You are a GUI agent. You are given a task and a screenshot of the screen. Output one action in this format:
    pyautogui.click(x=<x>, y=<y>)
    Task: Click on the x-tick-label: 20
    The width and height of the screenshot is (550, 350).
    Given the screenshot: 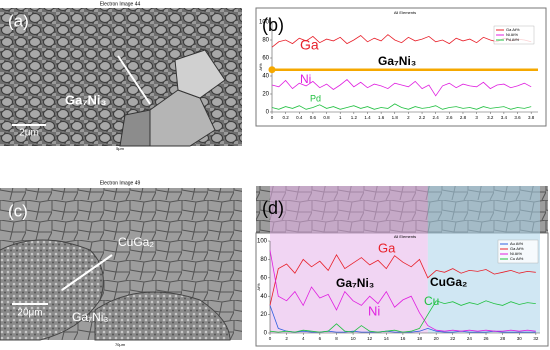 What is the action you would take?
    pyautogui.click(x=437, y=338)
    